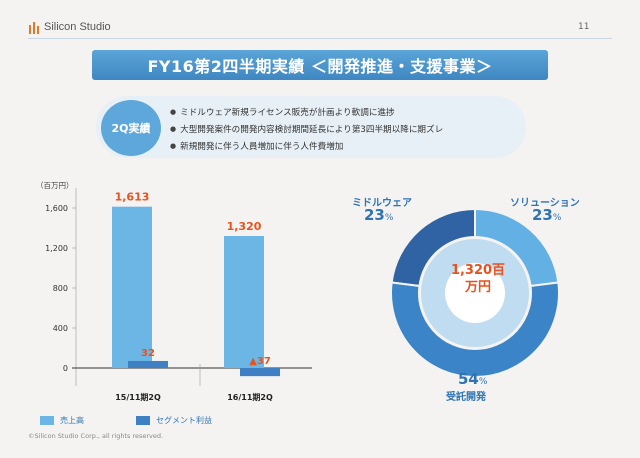  I want to click on summary-badge: 2Q実績, so click(131, 128).